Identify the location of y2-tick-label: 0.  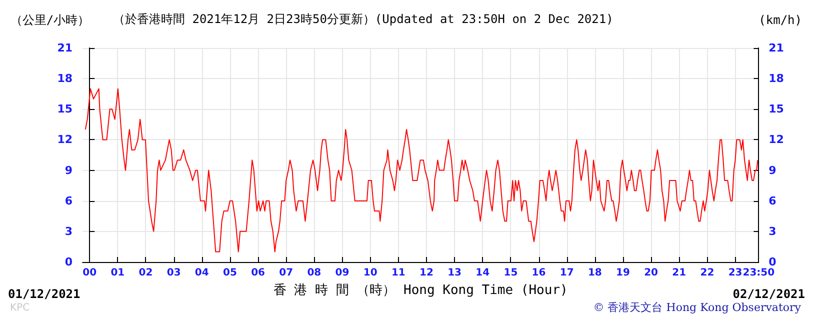
(772, 262).